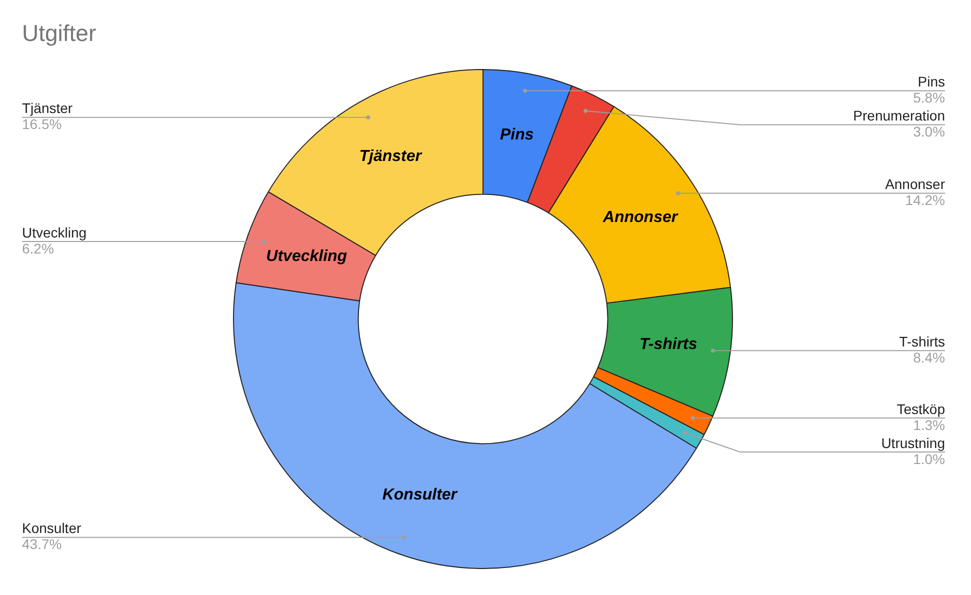 The height and width of the screenshot is (595, 971). Describe the element at coordinates (921, 408) in the screenshot. I see `slice-label: Testköp` at that location.